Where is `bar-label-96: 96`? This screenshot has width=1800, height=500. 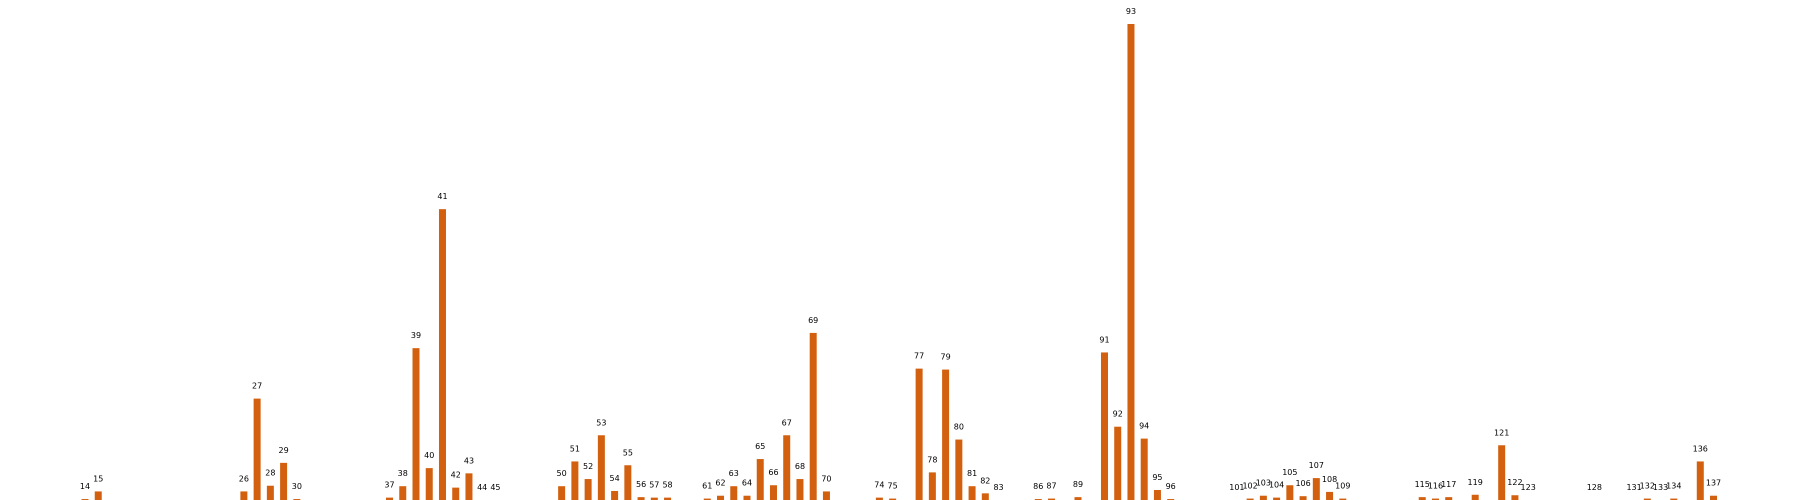
bar-label-96: 96 is located at coordinates (1171, 486).